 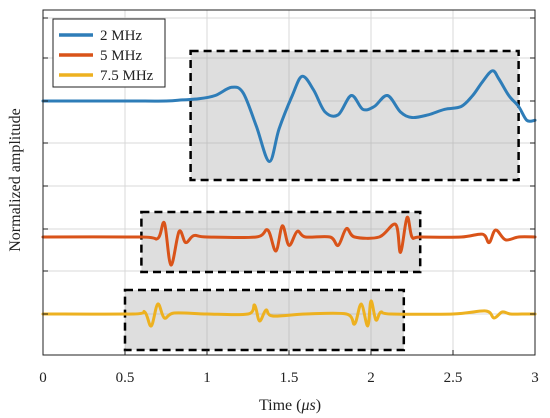 I want to click on x-tick-labels: 0 0.5 1 1.5 2 2.5 3, so click(x=289, y=378).